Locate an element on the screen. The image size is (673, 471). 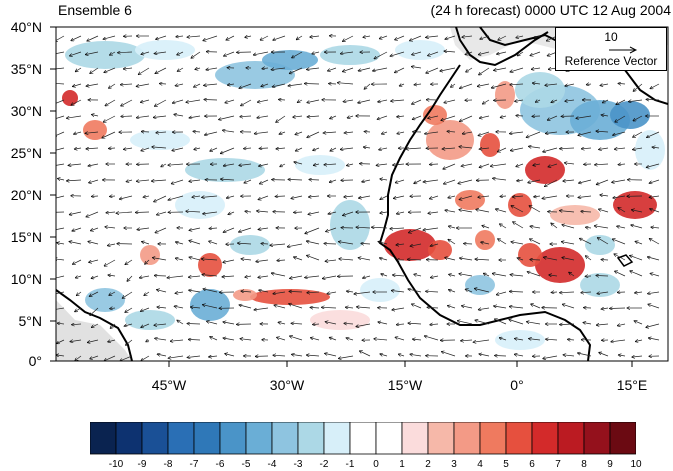
colorbar-tick-label: -6 is located at coordinates (220, 464).